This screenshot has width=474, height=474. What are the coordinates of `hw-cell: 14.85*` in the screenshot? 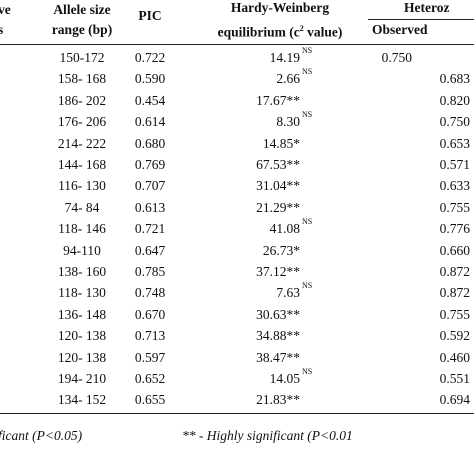 It's located at (281, 143).